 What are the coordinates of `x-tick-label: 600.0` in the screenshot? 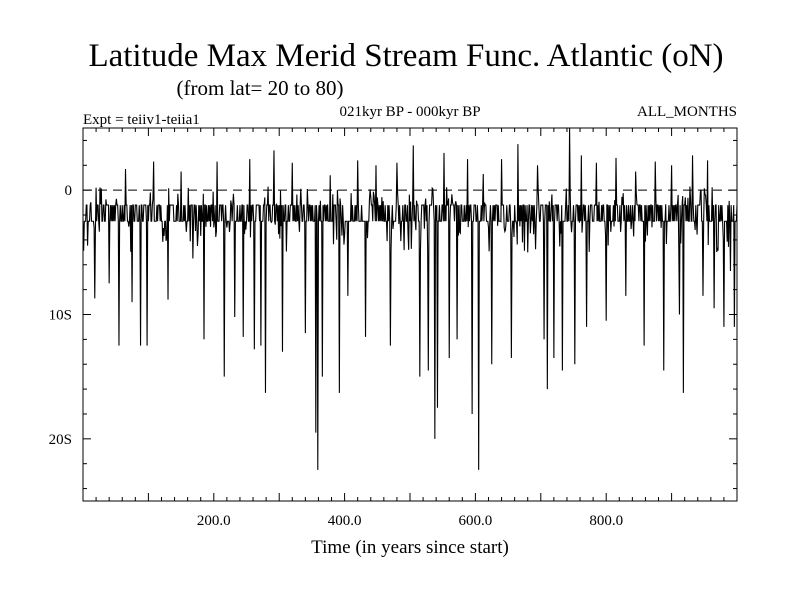 It's located at (476, 521).